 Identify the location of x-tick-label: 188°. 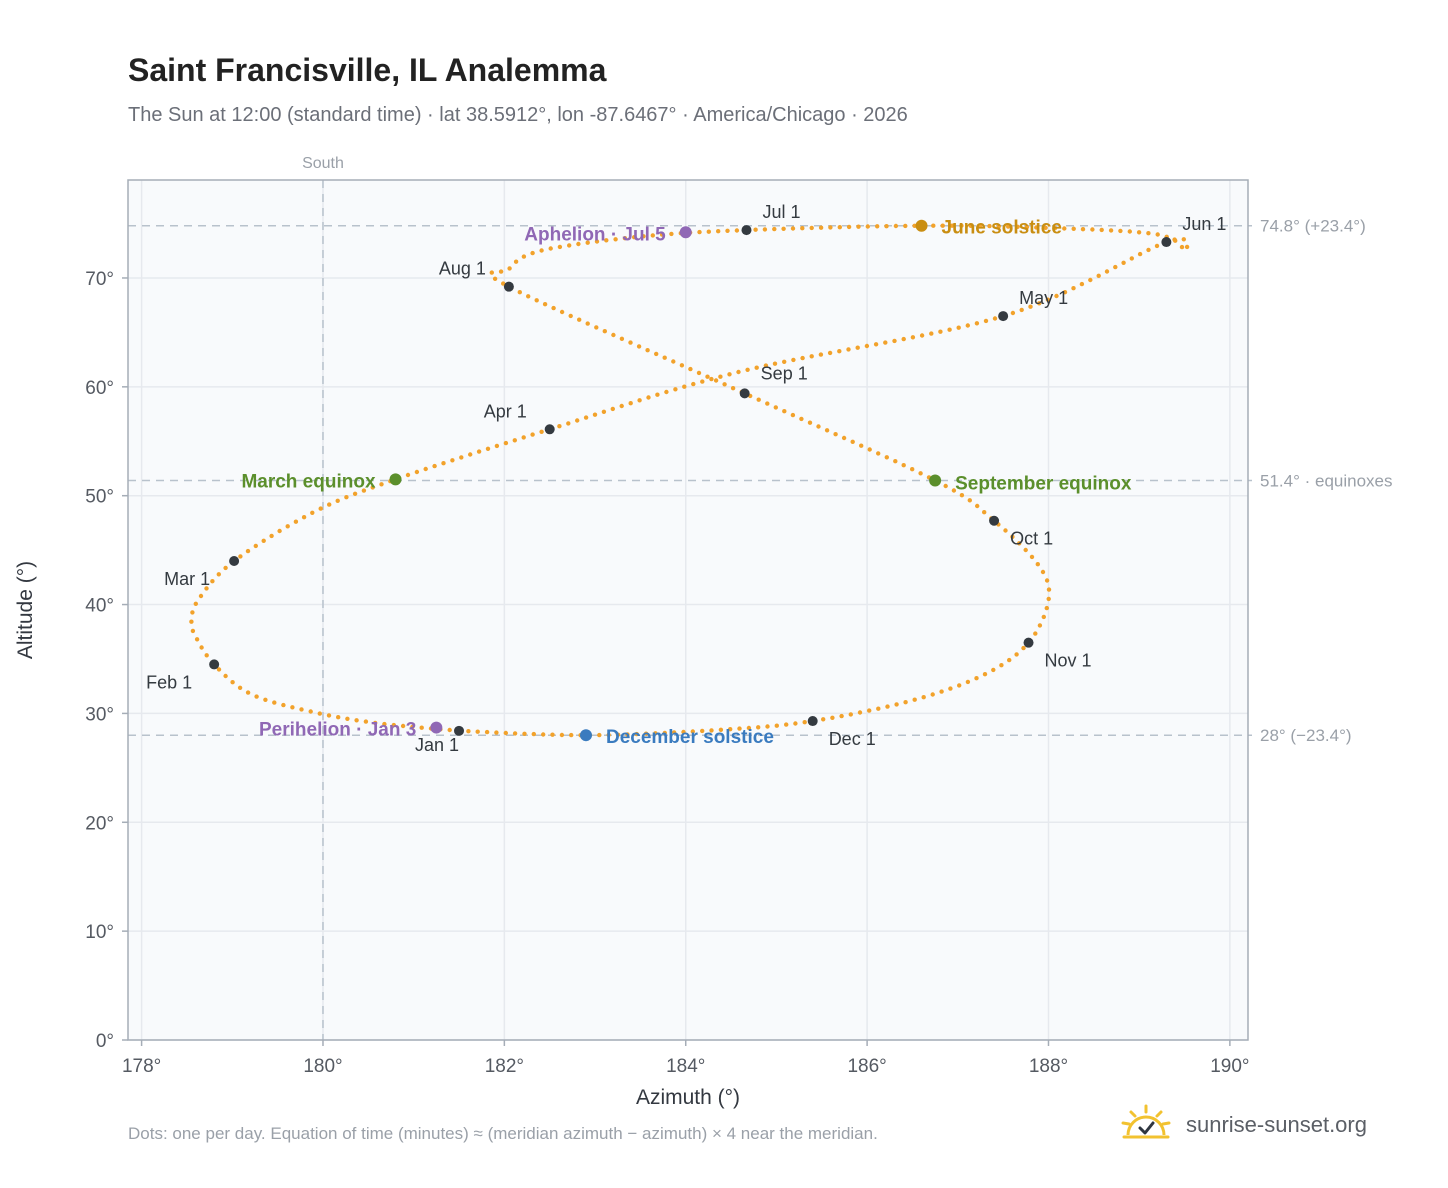
(1048, 1066).